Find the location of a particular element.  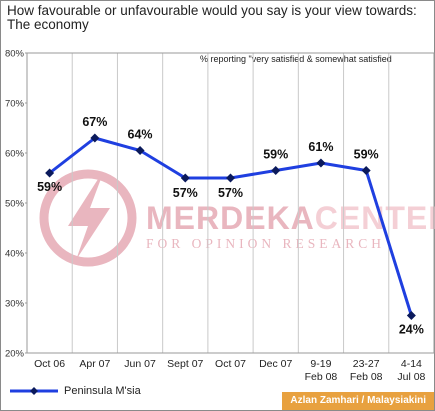

y-tick-label: 30% is located at coordinates (15, 304).